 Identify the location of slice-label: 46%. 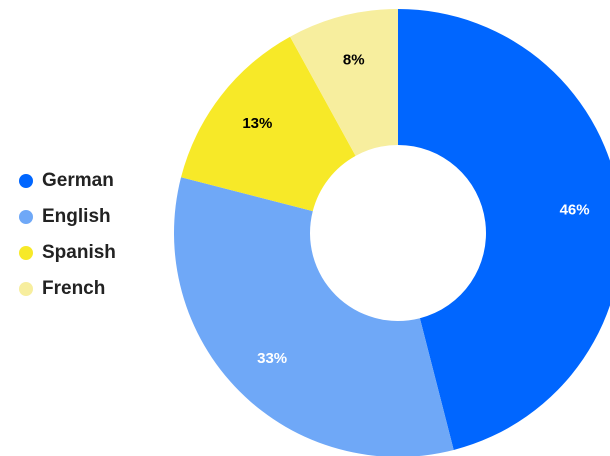
(575, 210).